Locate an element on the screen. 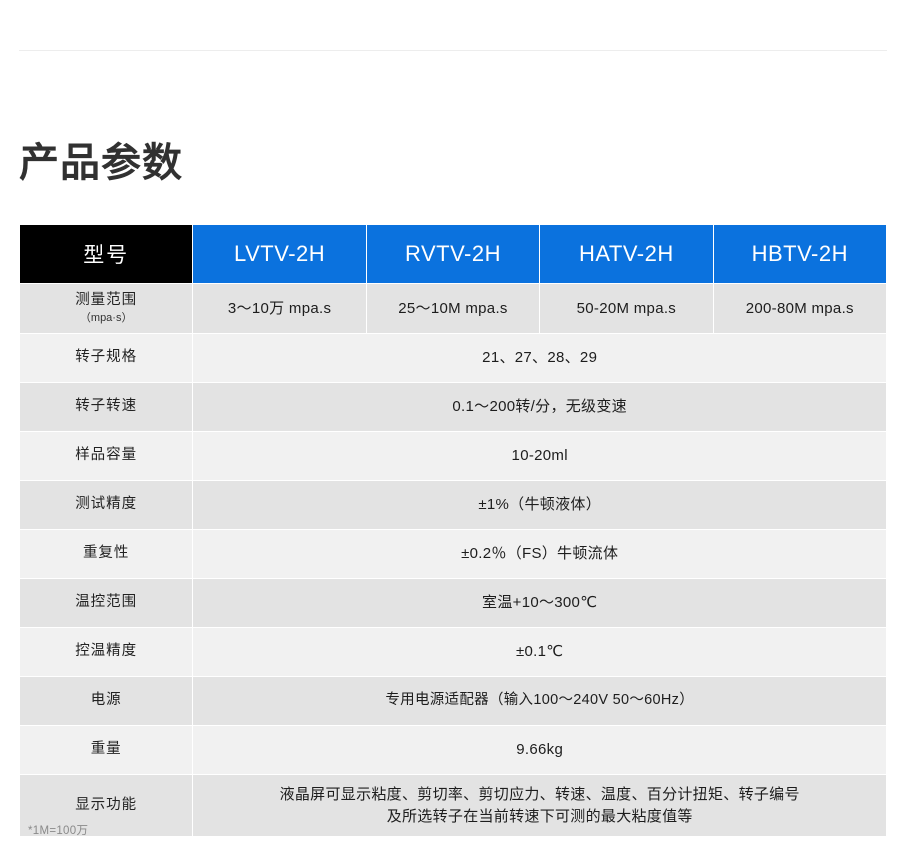 The width and height of the screenshot is (904, 862). cell-measuring-range-hatv: 50-20M mpa.s is located at coordinates (626, 308).